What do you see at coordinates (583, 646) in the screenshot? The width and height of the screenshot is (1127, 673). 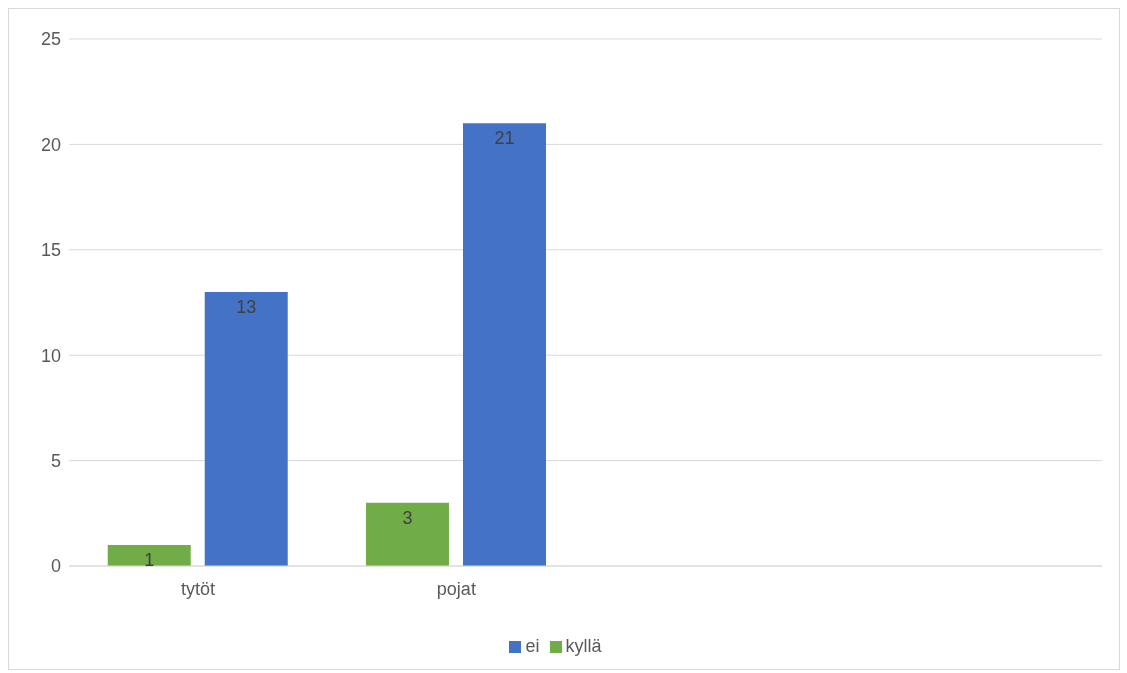 I see `legend-label: kyllä` at bounding box center [583, 646].